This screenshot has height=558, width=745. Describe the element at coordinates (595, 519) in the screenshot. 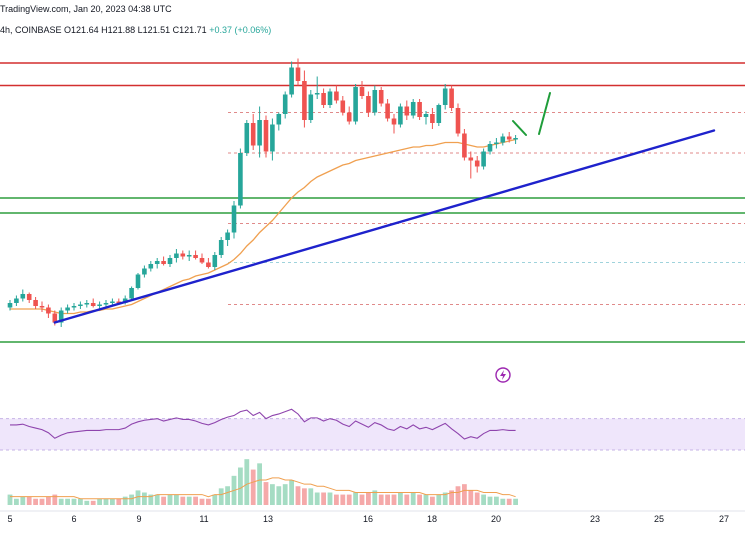

I see `x-tick-label: 23` at that location.